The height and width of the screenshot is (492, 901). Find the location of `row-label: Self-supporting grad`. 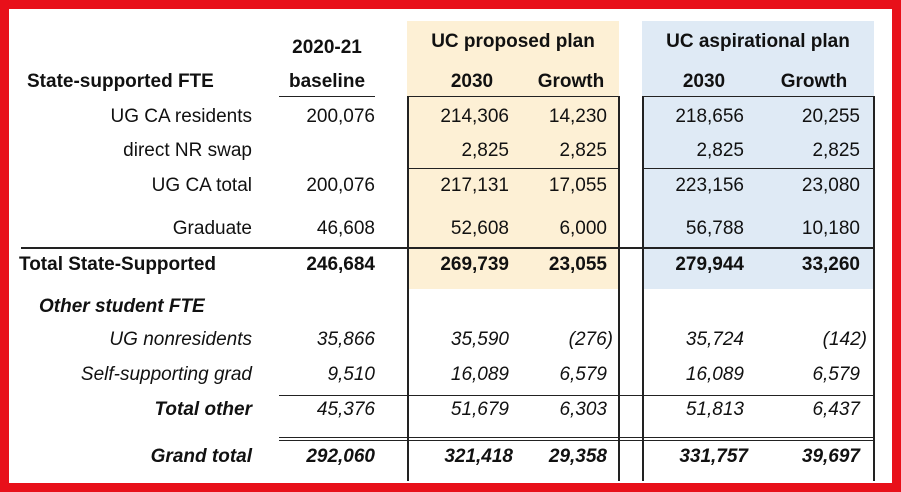

row-label: Self-supporting grad is located at coordinates (166, 374).